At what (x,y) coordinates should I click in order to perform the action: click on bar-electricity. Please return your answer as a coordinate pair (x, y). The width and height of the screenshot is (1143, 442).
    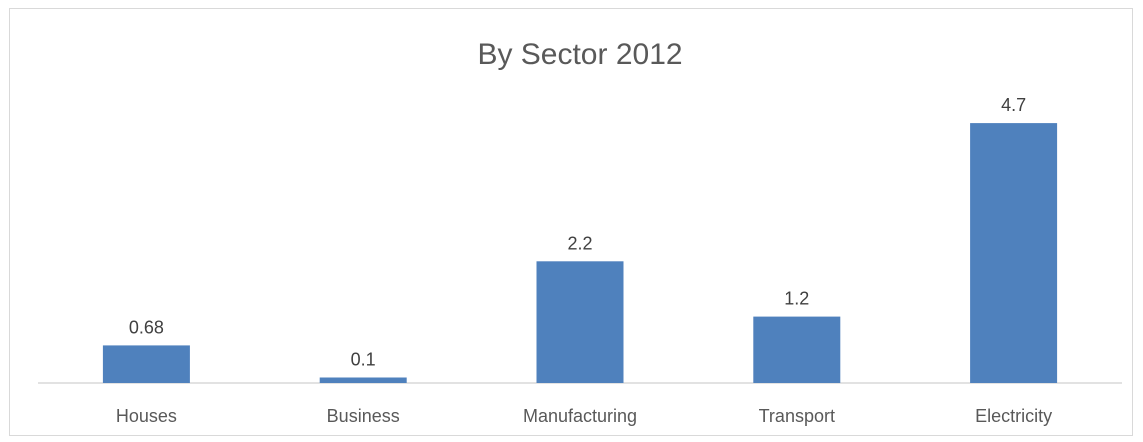
    Looking at the image, I should click on (1014, 253).